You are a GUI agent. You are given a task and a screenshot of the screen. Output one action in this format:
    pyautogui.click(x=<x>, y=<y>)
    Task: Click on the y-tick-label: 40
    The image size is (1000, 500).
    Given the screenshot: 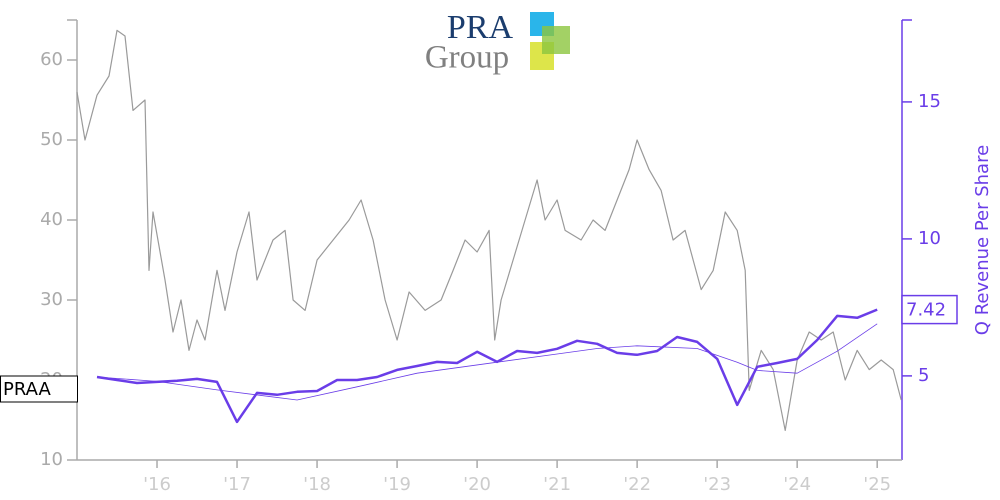 What is the action you would take?
    pyautogui.click(x=51, y=219)
    